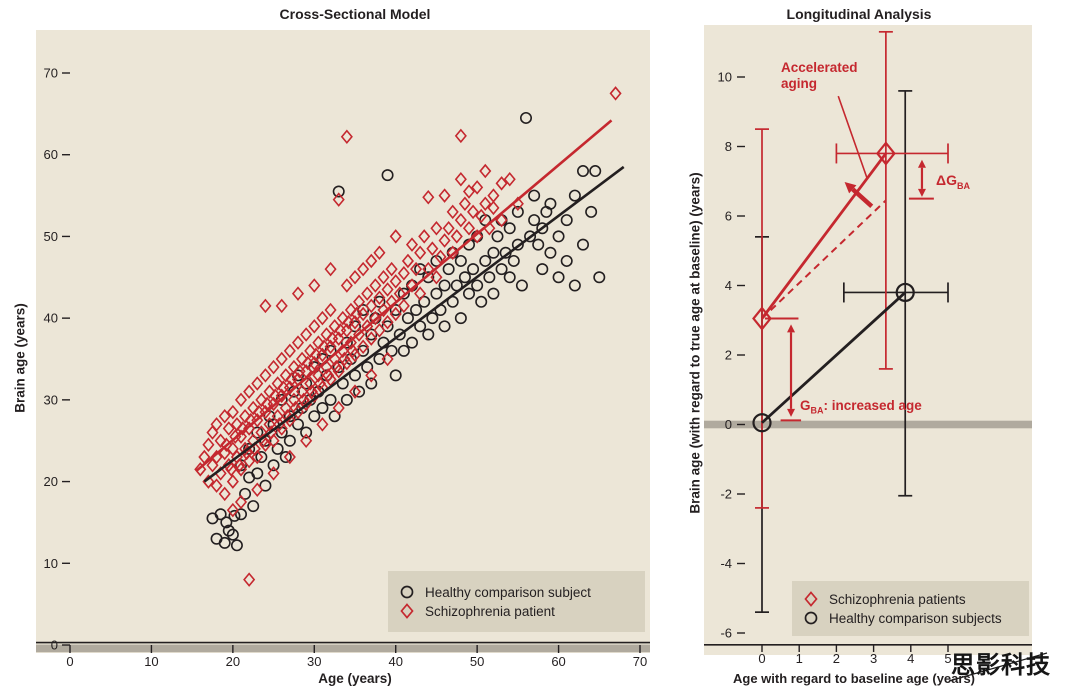  I want to click on gba-subscript: BA, so click(817, 410).